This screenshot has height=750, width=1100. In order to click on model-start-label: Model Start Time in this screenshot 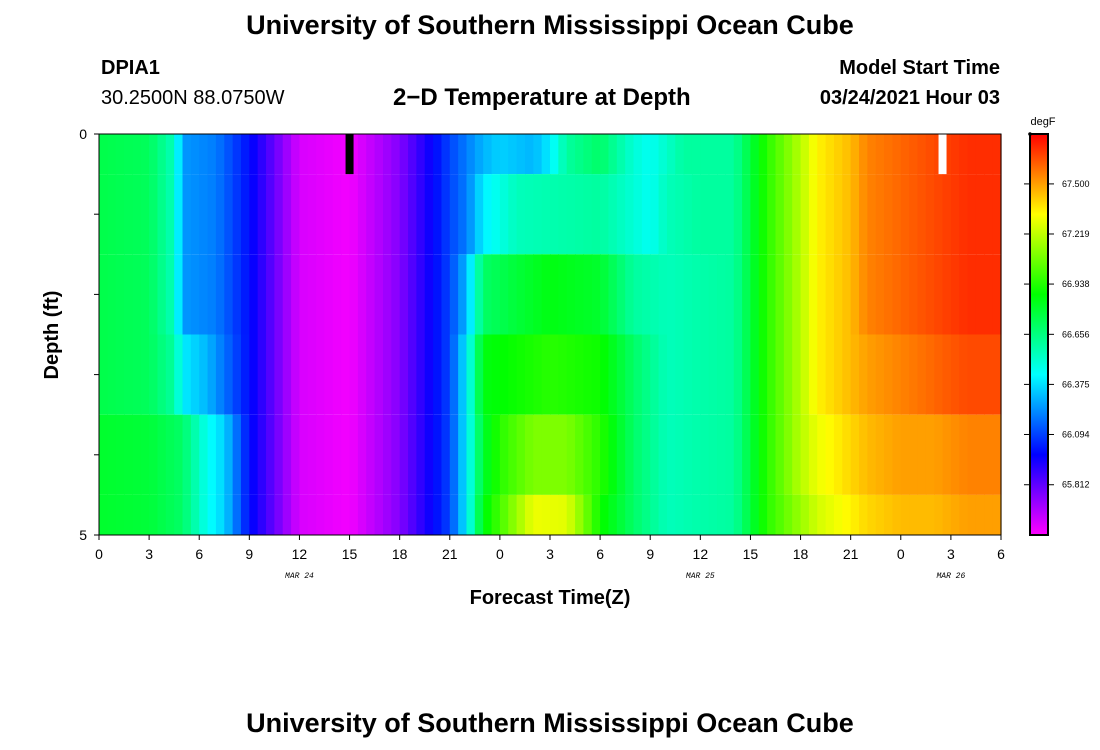, I will do `click(919, 68)`.